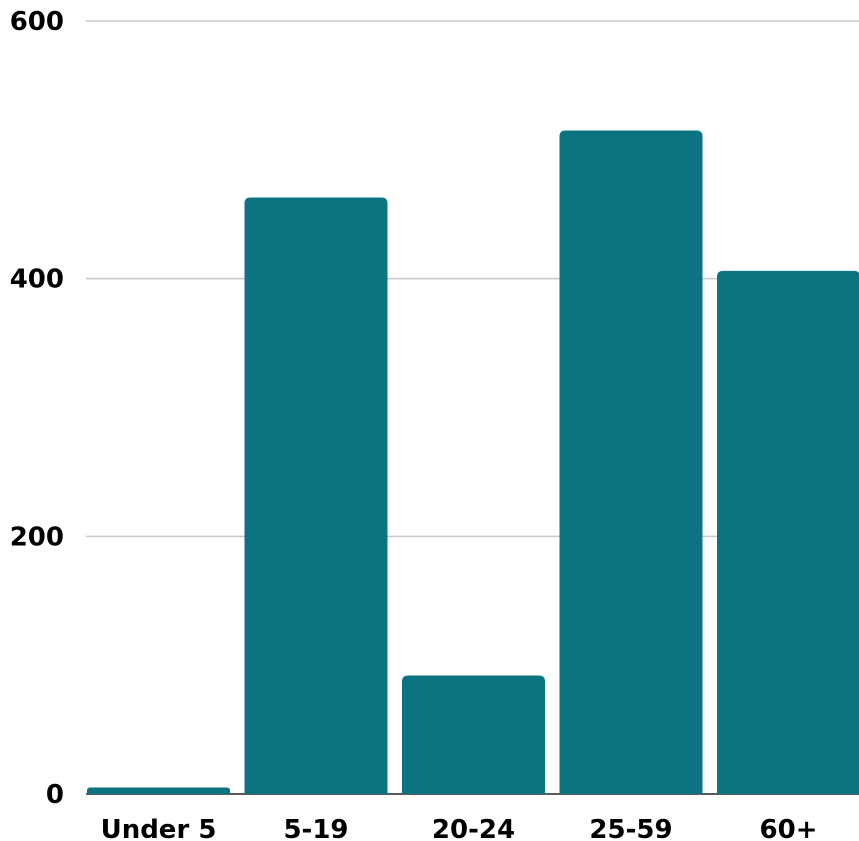 This screenshot has width=859, height=841. Describe the element at coordinates (159, 828) in the screenshot. I see `x-tick-label: Under 5` at that location.